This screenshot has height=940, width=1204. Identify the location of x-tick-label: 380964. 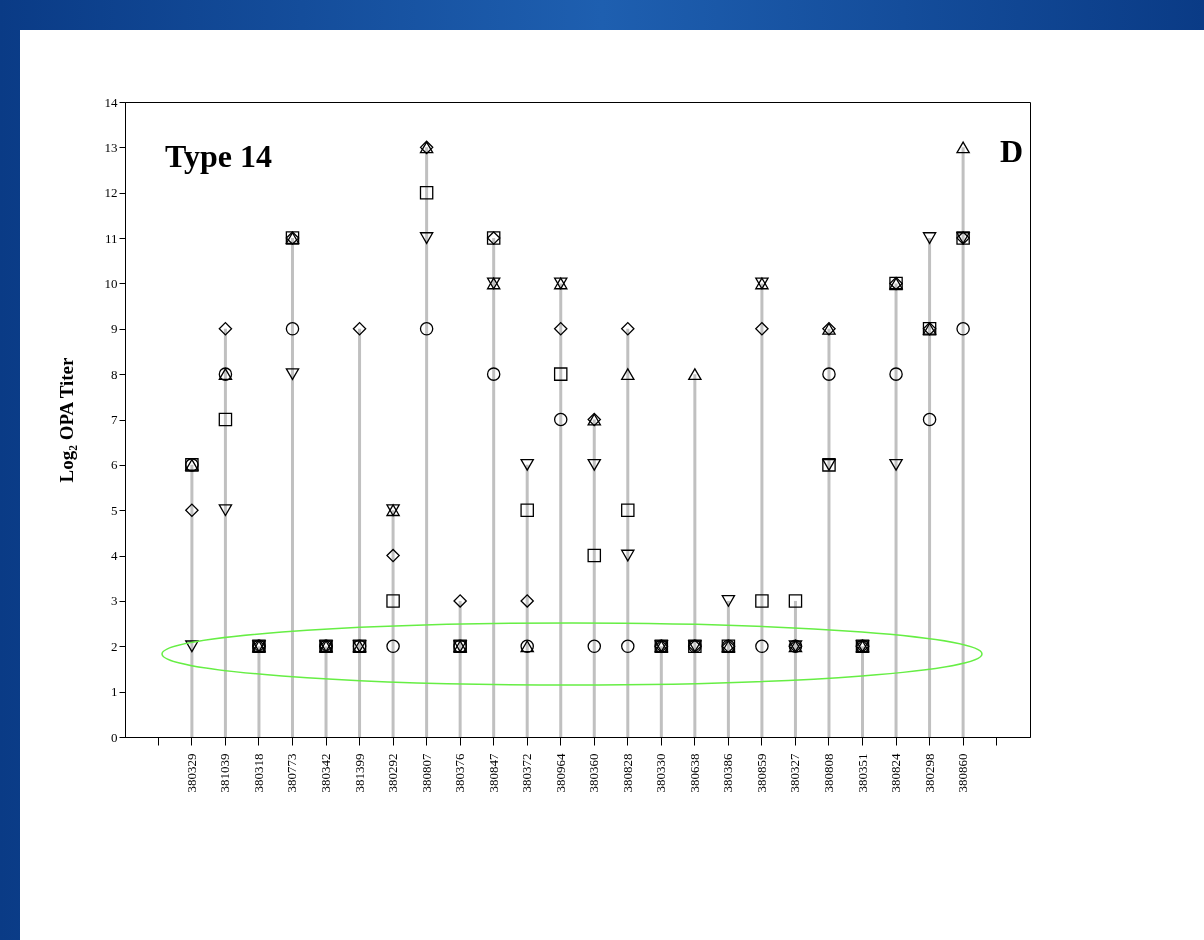
(560, 773).